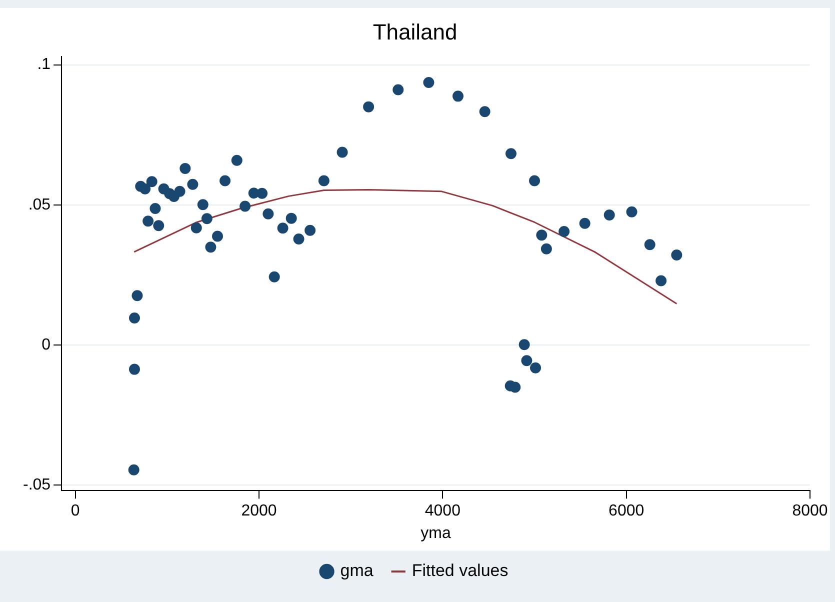  Describe the element at coordinates (415, 31) in the screenshot. I see `chart-title: Thailand` at that location.